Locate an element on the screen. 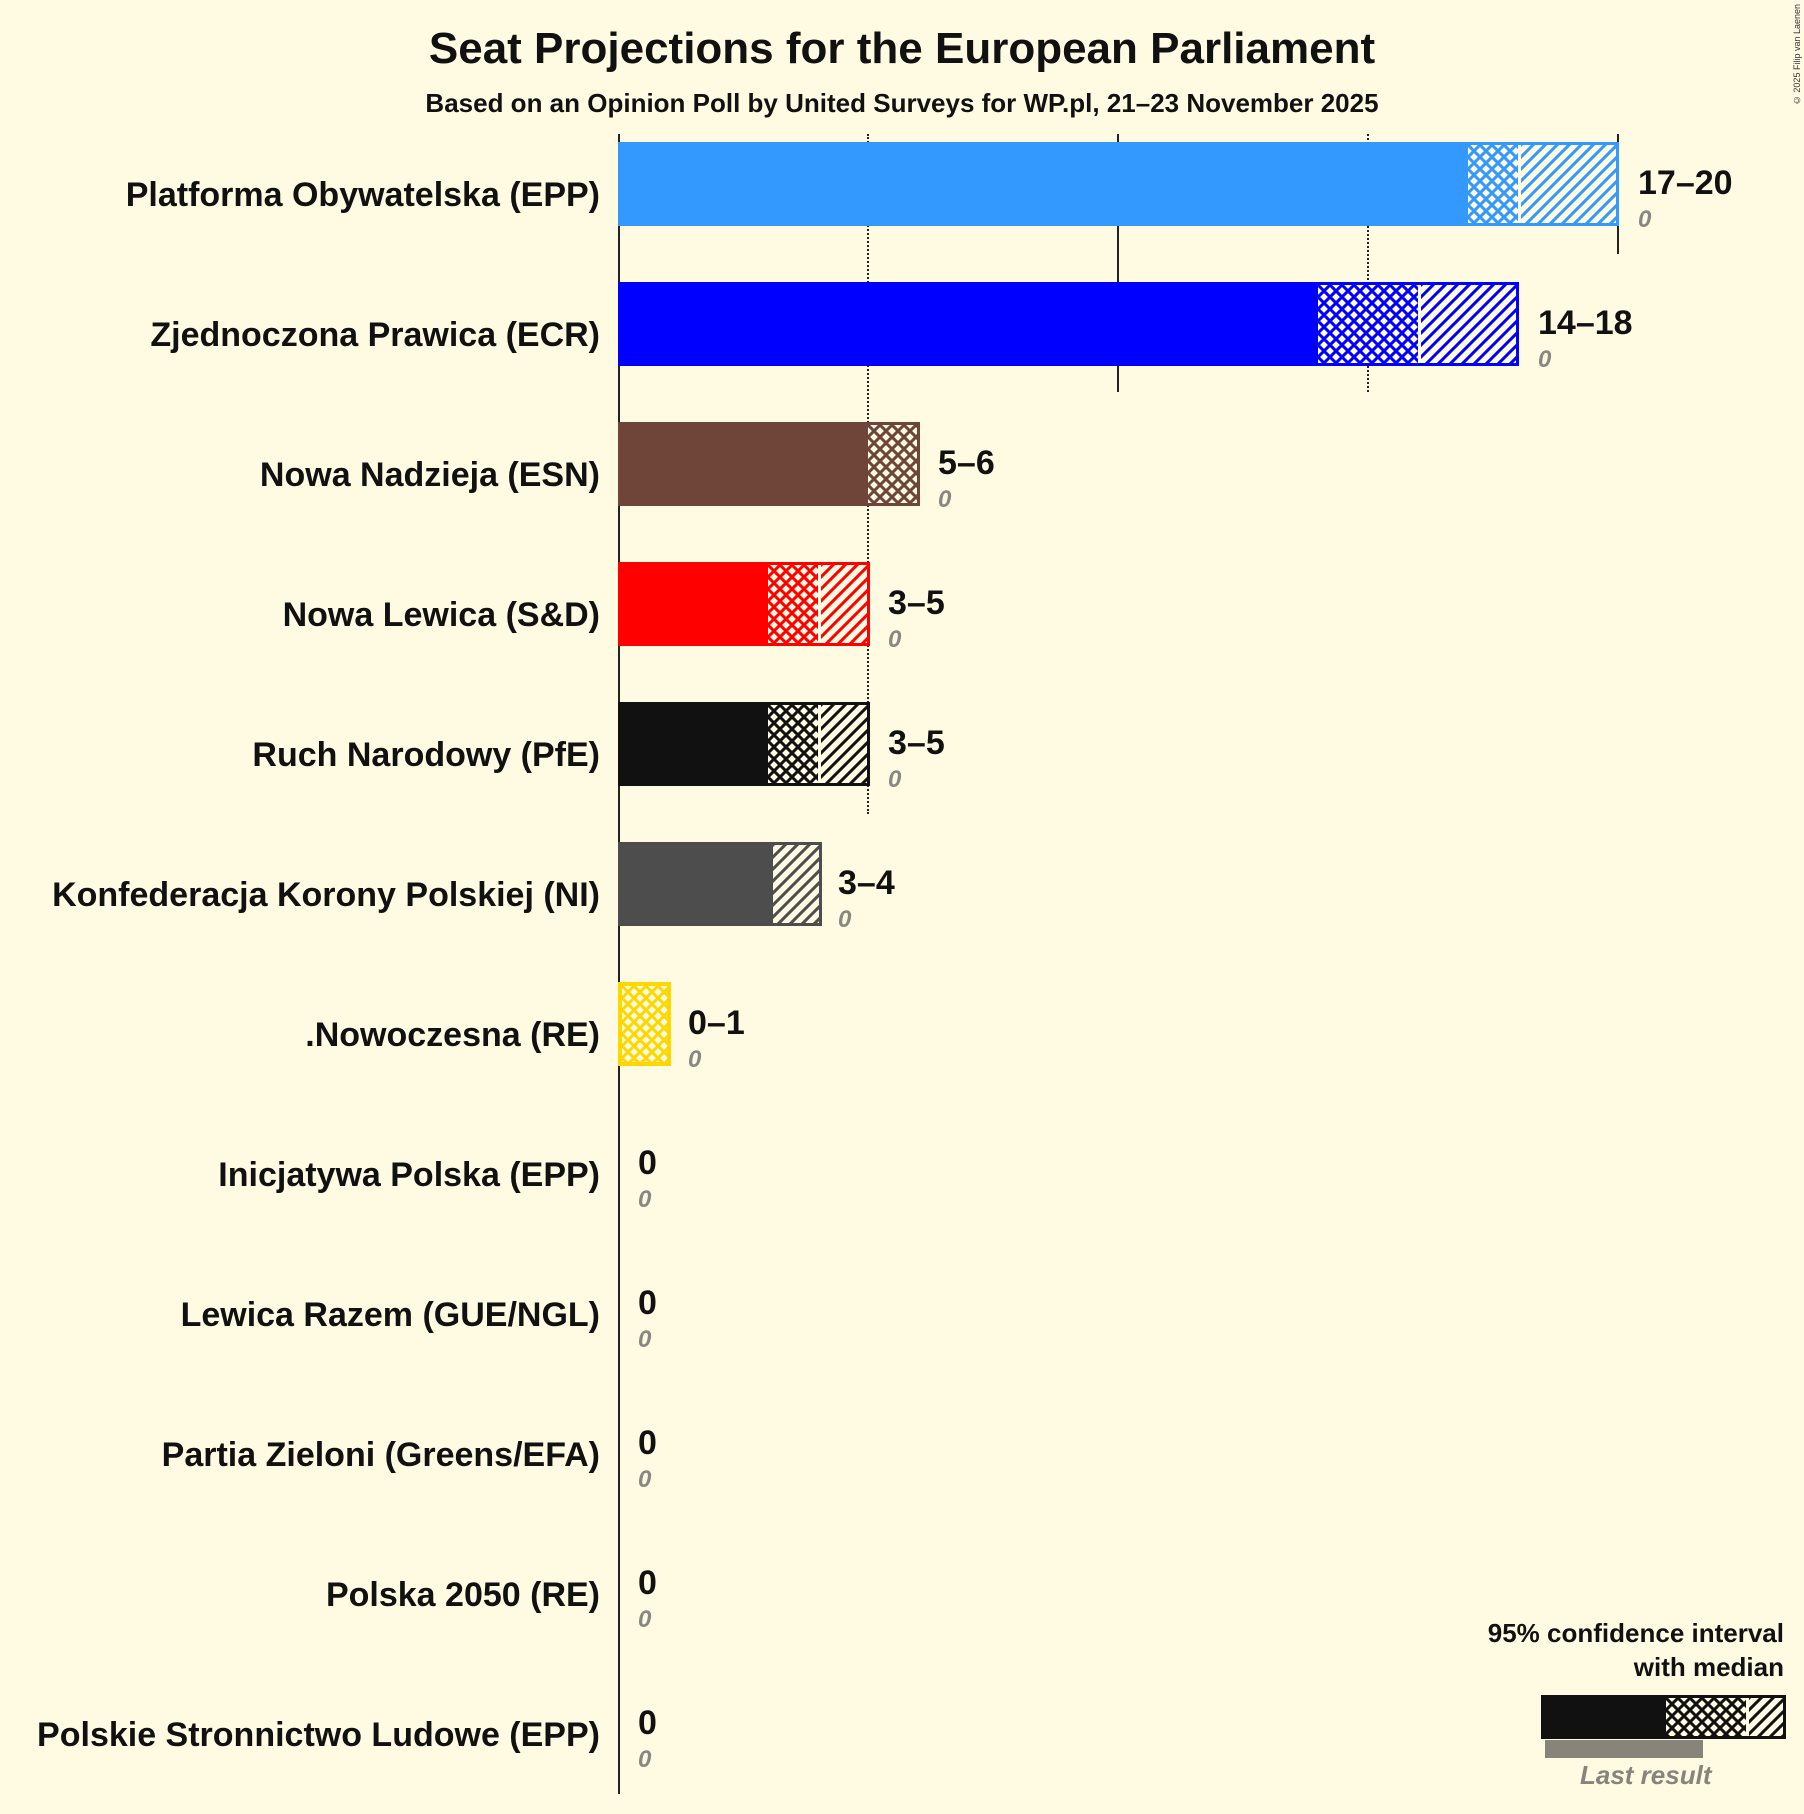 The height and width of the screenshot is (1814, 1804). legend-line2: with median is located at coordinates (1708, 1667).